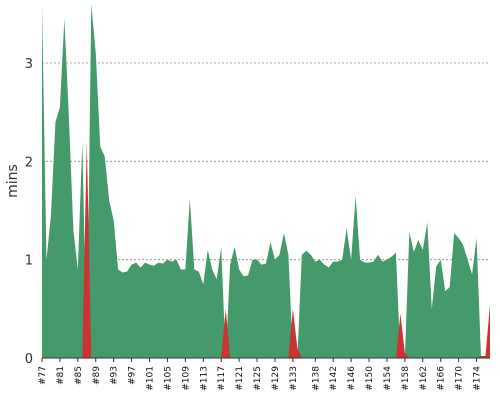 The width and height of the screenshot is (500, 400). What do you see at coordinates (352, 378) in the screenshot?
I see `x-tick-label: #146` at bounding box center [352, 378].